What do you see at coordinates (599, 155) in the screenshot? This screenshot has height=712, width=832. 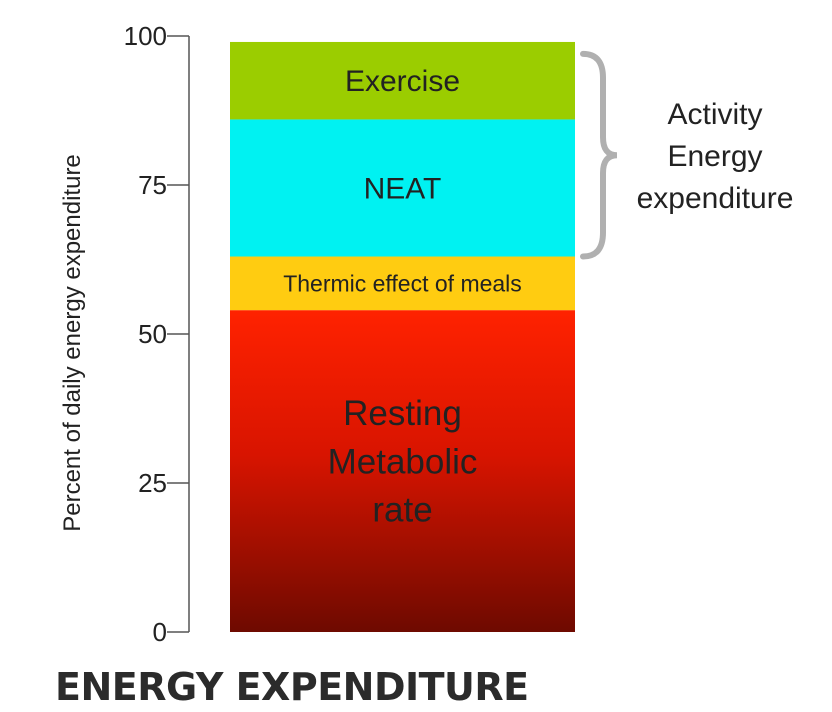 I see `brace-icon` at bounding box center [599, 155].